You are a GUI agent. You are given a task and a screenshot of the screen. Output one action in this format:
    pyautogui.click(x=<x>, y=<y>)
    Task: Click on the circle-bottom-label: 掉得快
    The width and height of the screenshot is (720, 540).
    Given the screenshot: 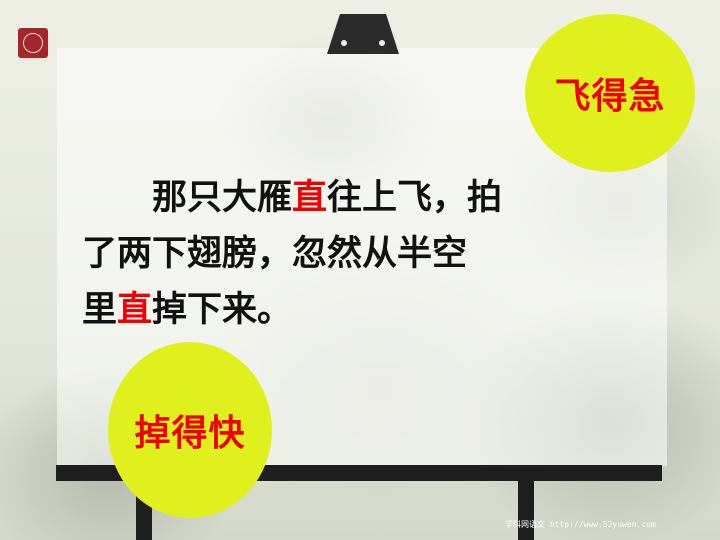 What is the action you would take?
    pyautogui.click(x=190, y=433)
    